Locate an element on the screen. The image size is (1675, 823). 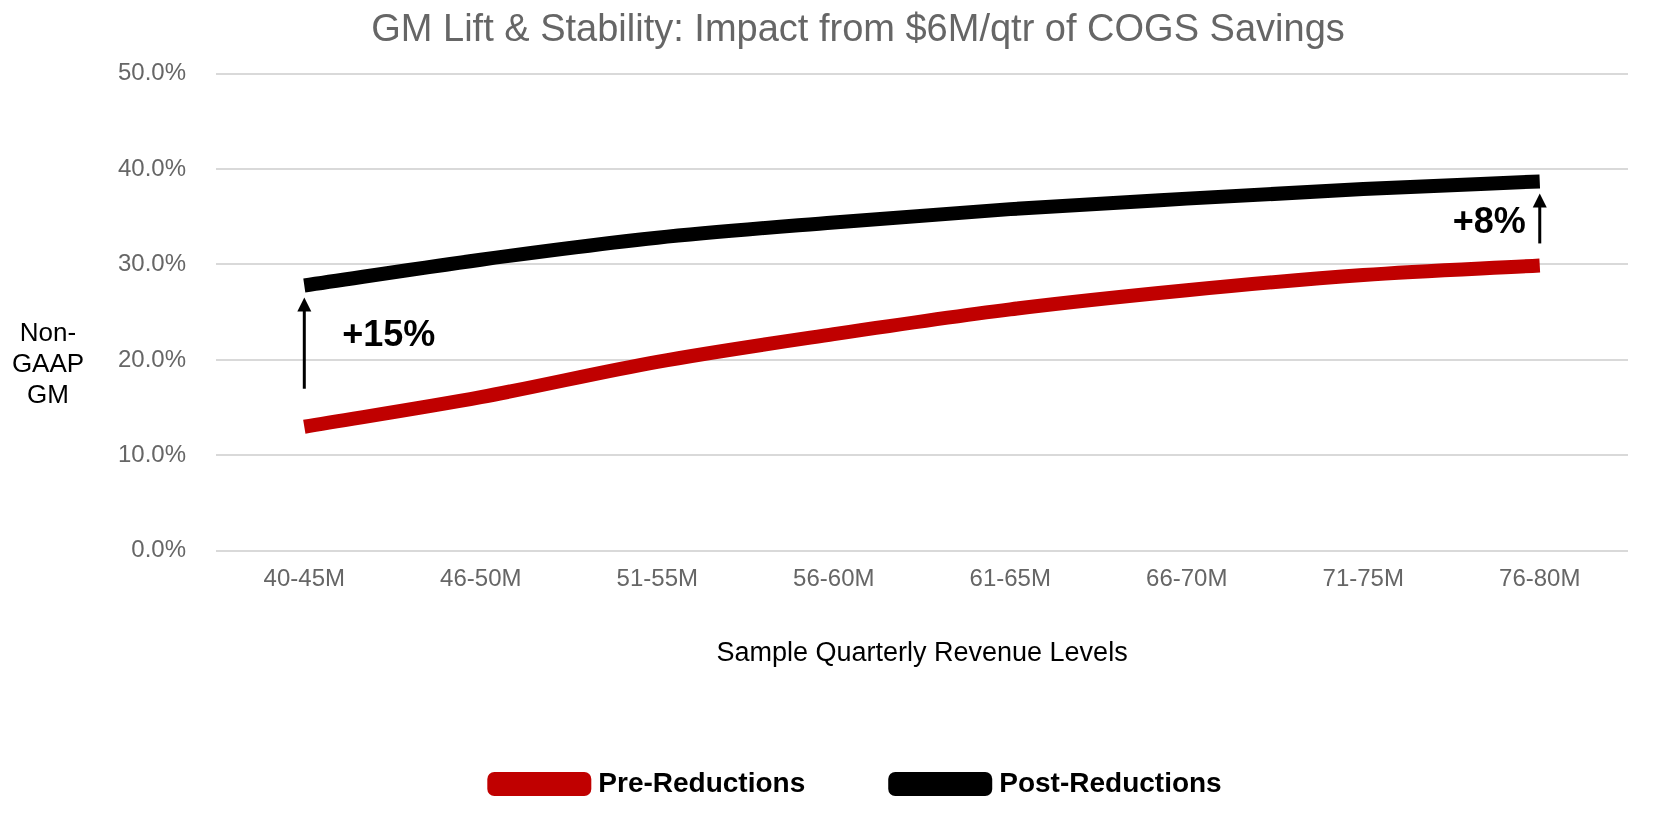
chart-title: GM Lift & Stability: Impact from $6M/qtr of COGS Savings is located at coordinates (858, 28).